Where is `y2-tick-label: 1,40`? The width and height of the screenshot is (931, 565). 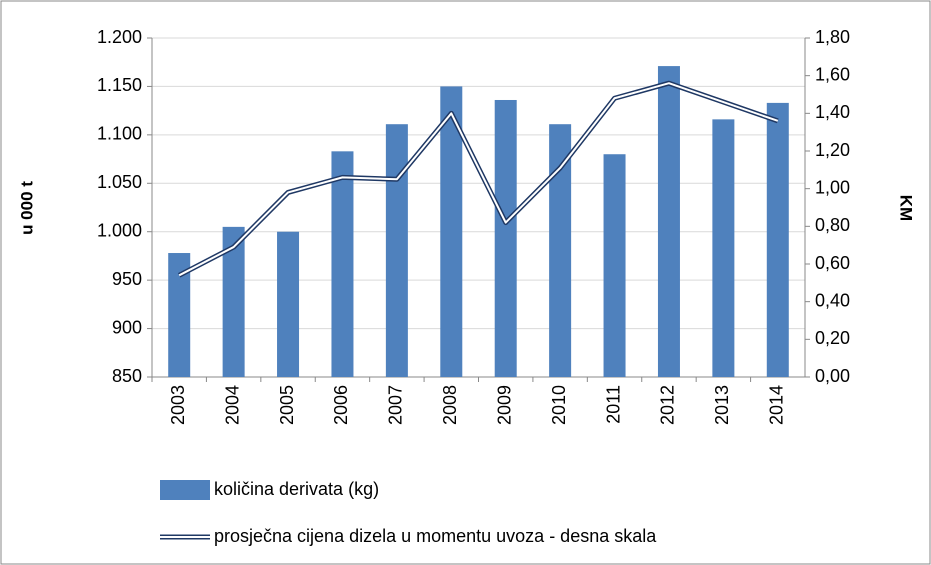
y2-tick-label: 1,40 is located at coordinates (832, 112).